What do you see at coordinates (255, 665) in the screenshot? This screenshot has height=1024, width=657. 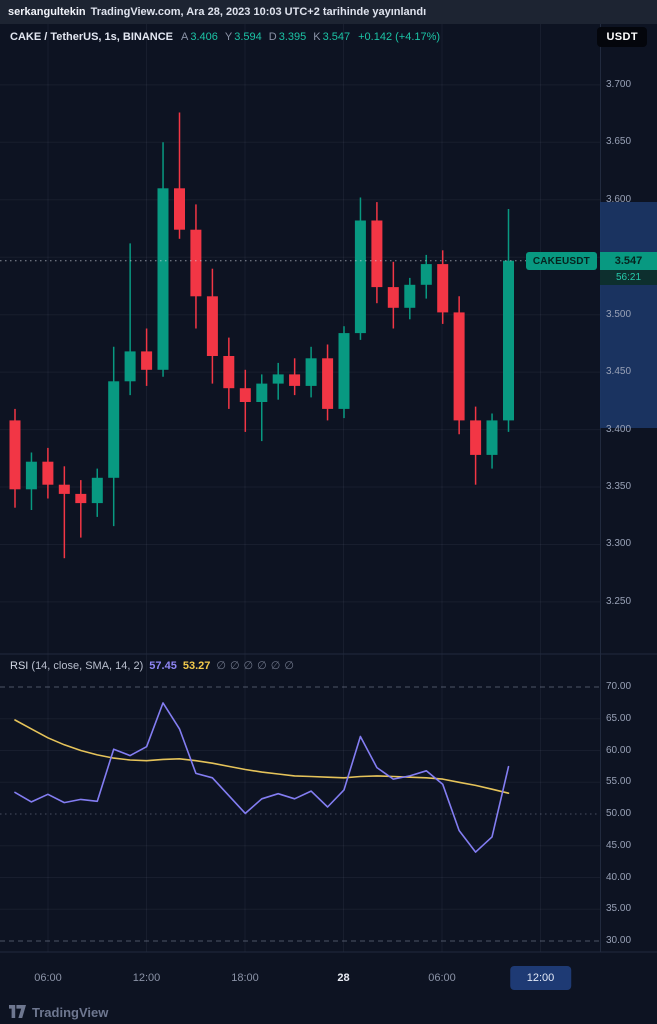 I see `rsi-empty-values: ∅ ∅ ∅ ∅ ∅ ∅` at bounding box center [255, 665].